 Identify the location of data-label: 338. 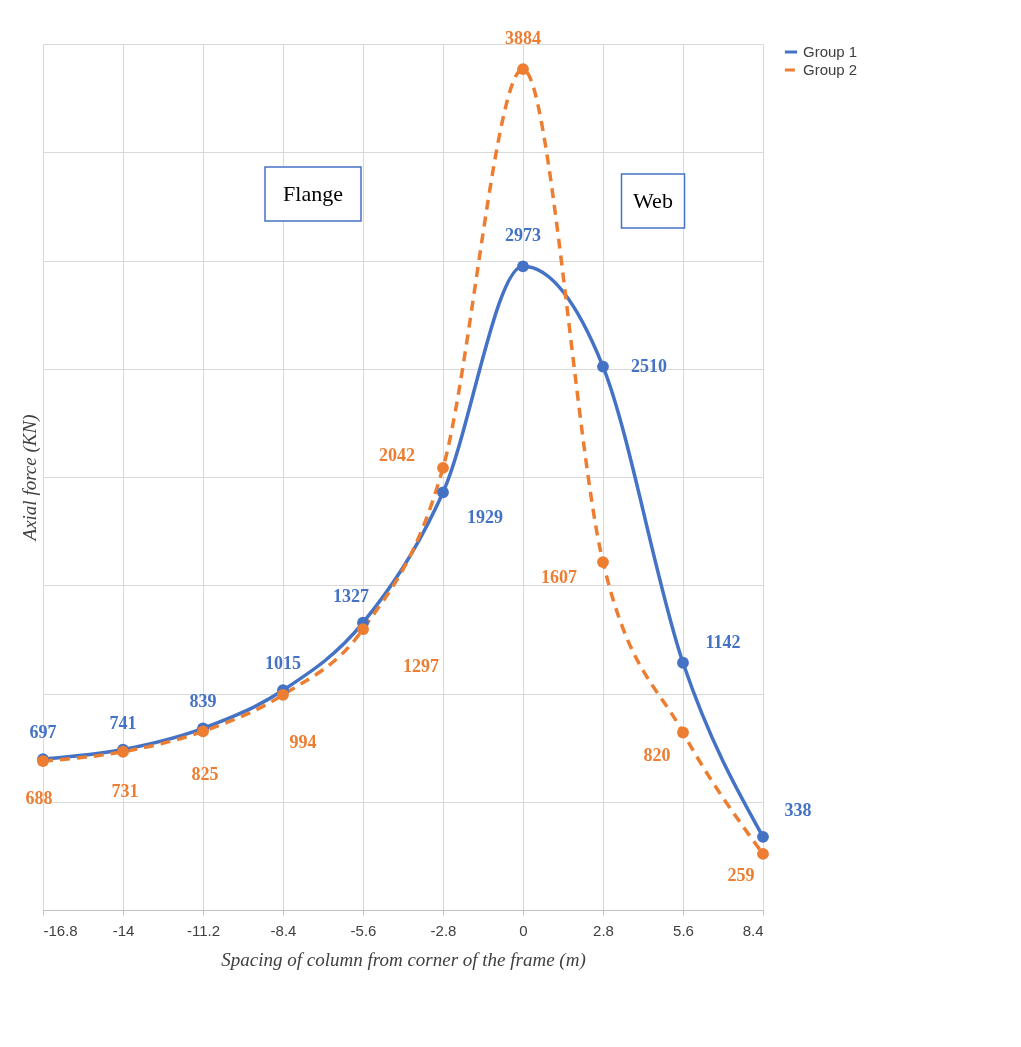
(798, 809).